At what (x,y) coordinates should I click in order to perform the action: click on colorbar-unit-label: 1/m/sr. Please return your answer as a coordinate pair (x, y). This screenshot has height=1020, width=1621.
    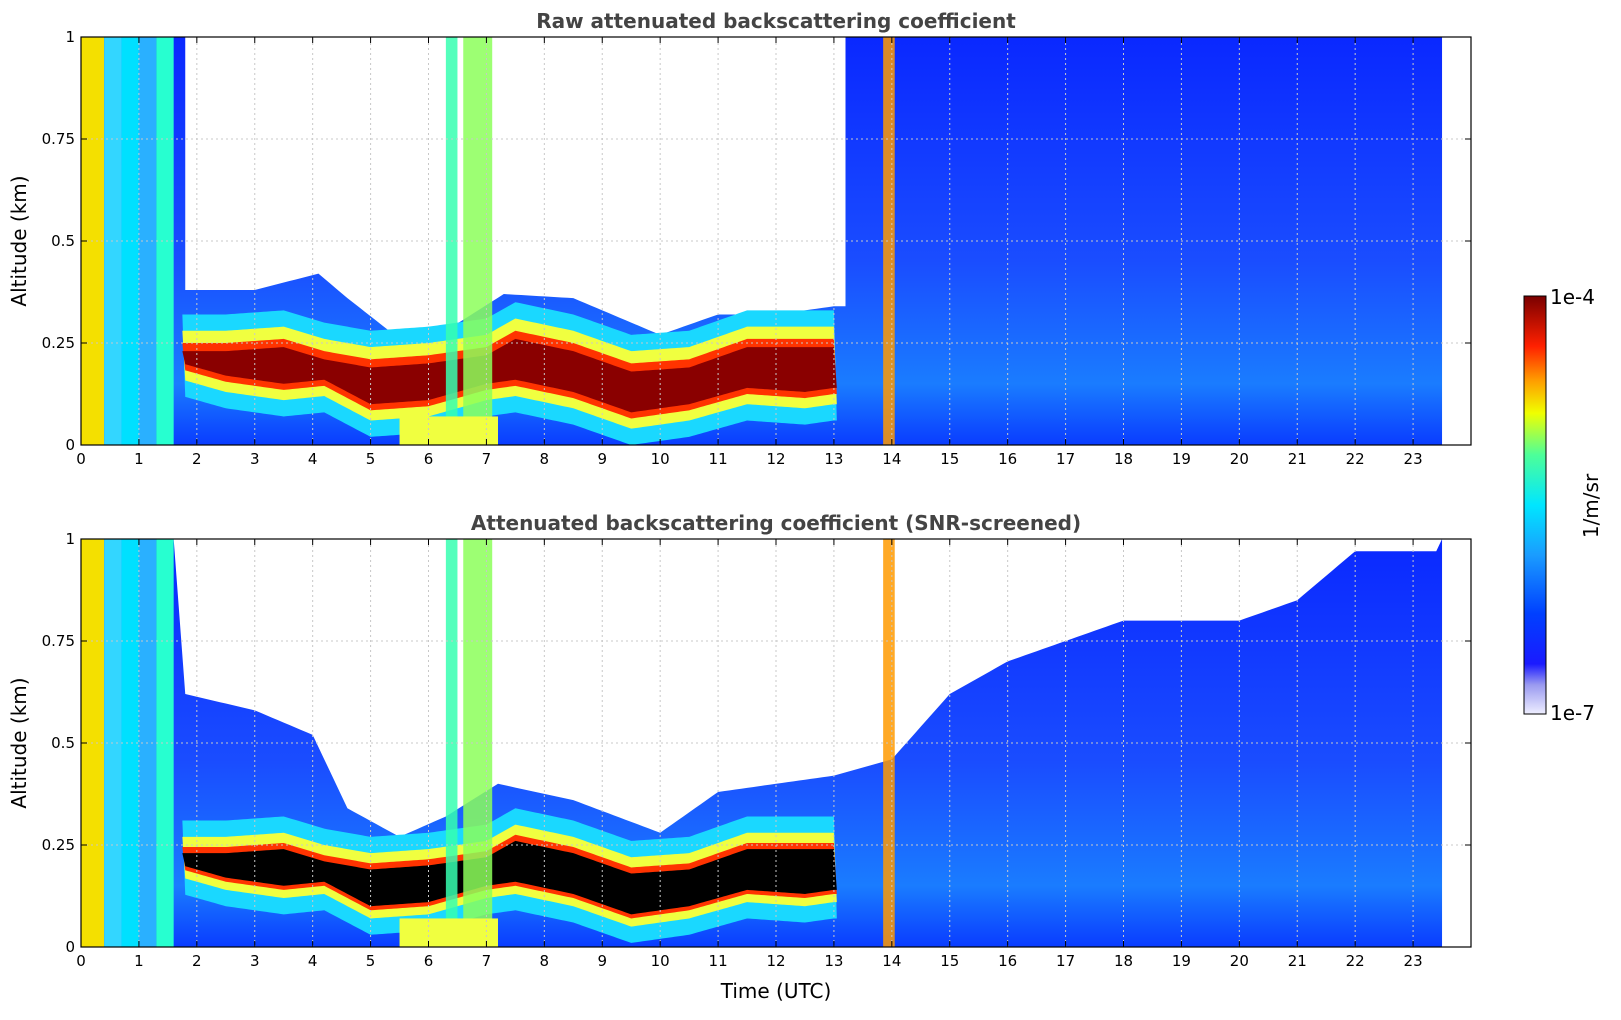
    Looking at the image, I should click on (1591, 505).